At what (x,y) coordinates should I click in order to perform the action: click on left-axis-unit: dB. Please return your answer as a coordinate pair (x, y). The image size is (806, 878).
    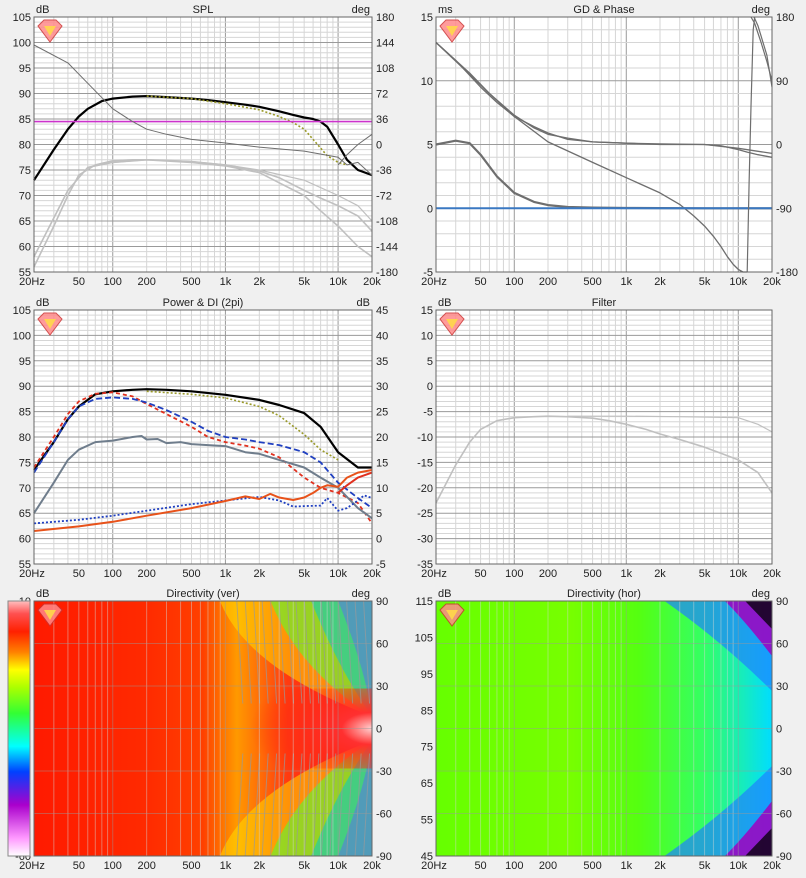
    Looking at the image, I should click on (42, 303).